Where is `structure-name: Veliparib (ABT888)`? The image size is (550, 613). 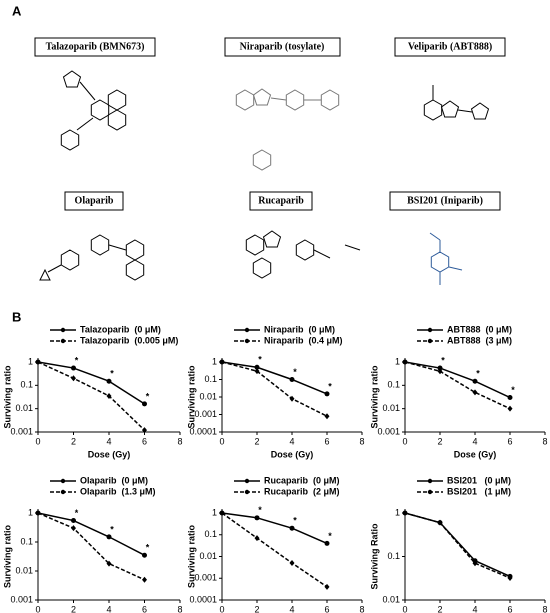
structure-name: Veliparib (ABT888) is located at coordinates (450, 46).